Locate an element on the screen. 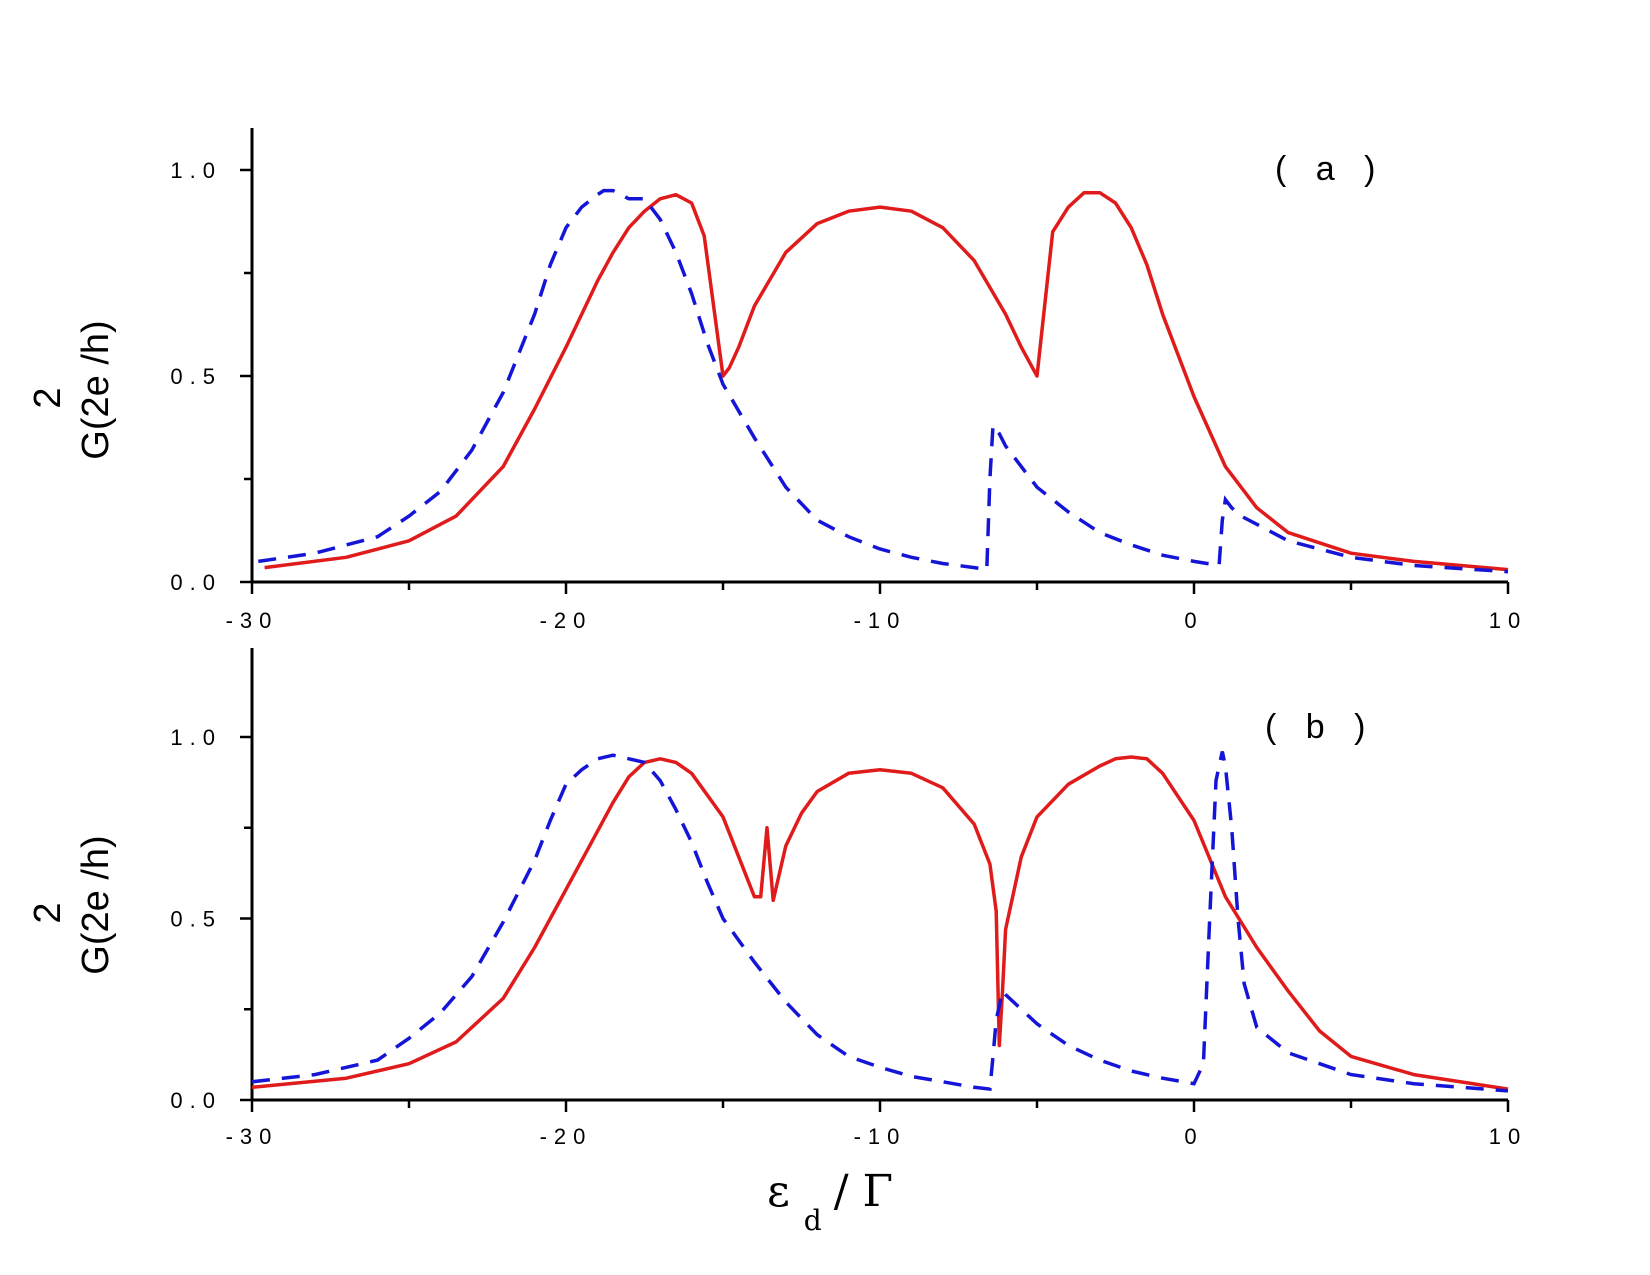  x-axis-label: εd / Γ is located at coordinates (830, 1201).